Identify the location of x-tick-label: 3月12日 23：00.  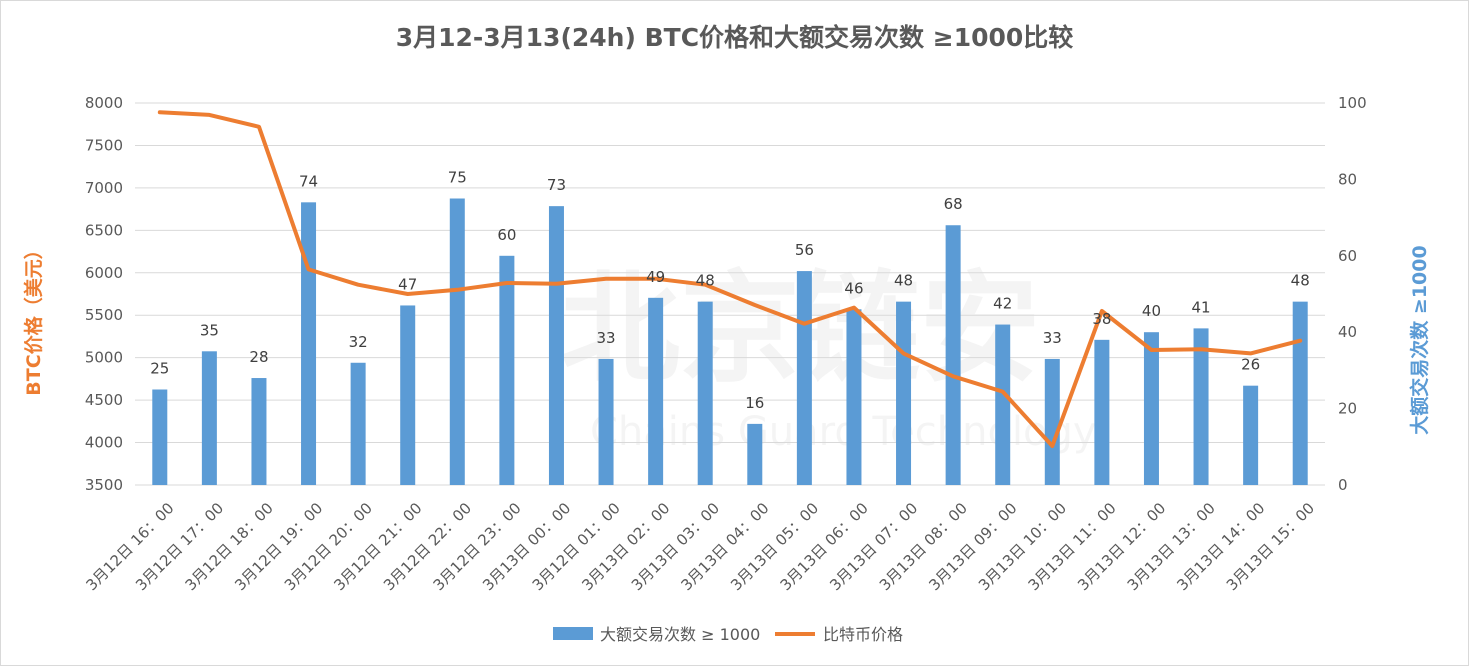
(477, 546).